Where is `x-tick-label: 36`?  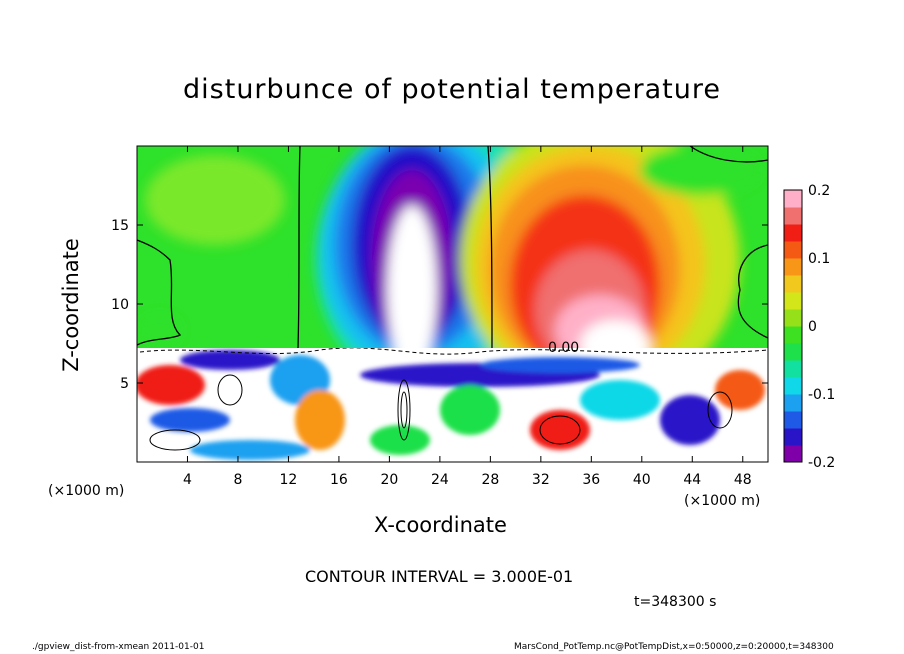
x-tick-label: 36 is located at coordinates (591, 480).